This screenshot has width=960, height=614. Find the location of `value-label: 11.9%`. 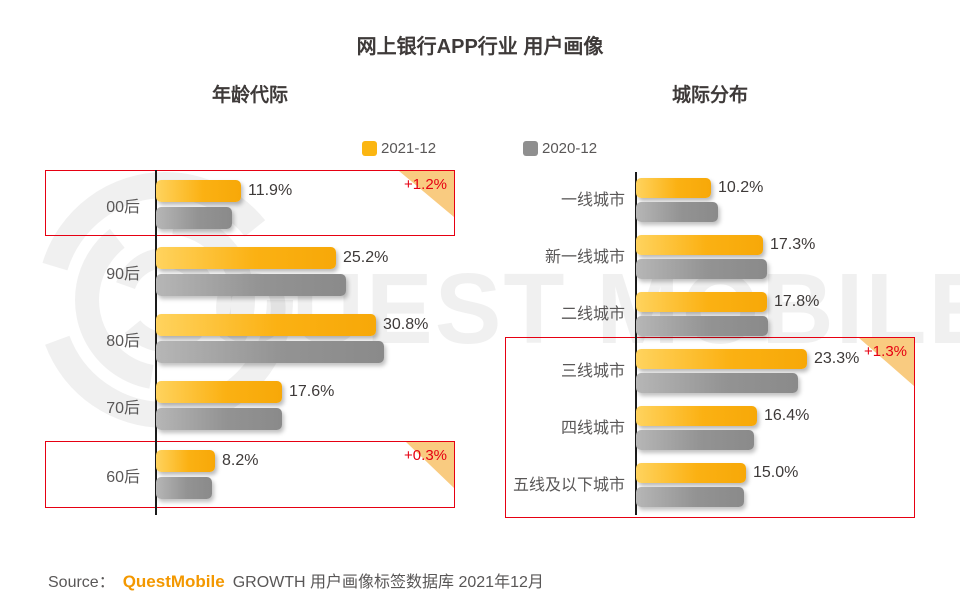

value-label: 11.9% is located at coordinates (270, 190).